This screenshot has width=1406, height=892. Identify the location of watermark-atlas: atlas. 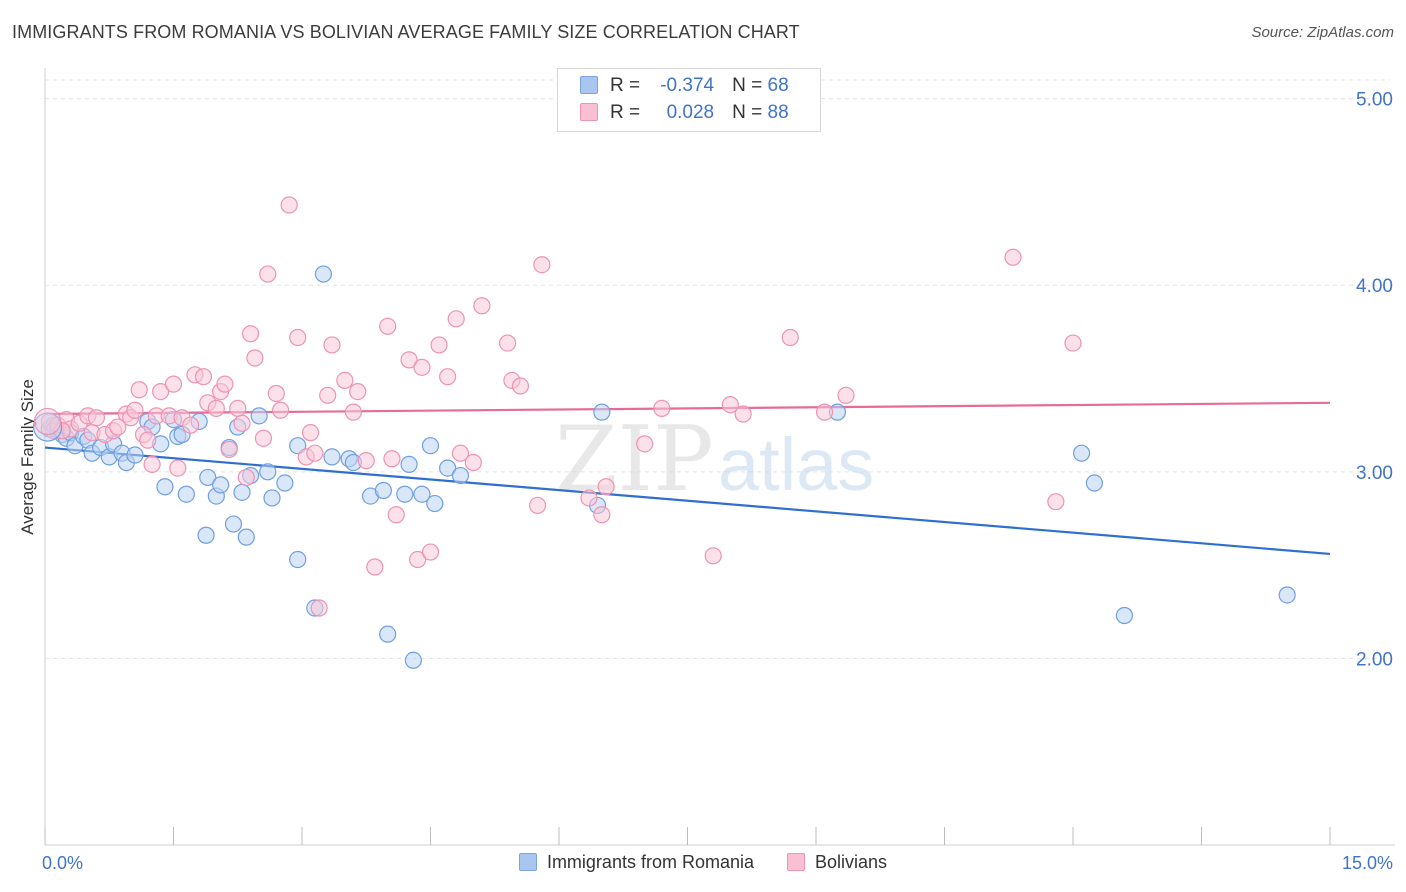
(796, 464).